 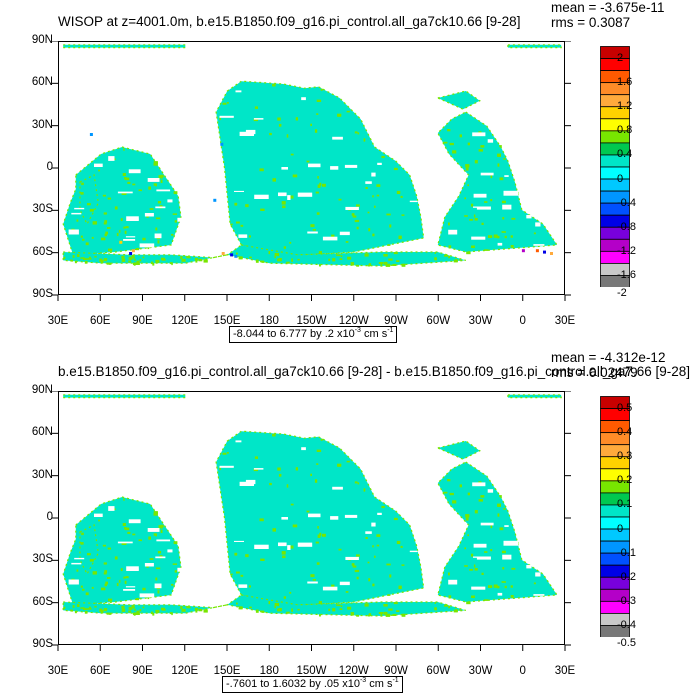 What do you see at coordinates (353, 321) in the screenshot?
I see `x-tick-label: 120W` at bounding box center [353, 321].